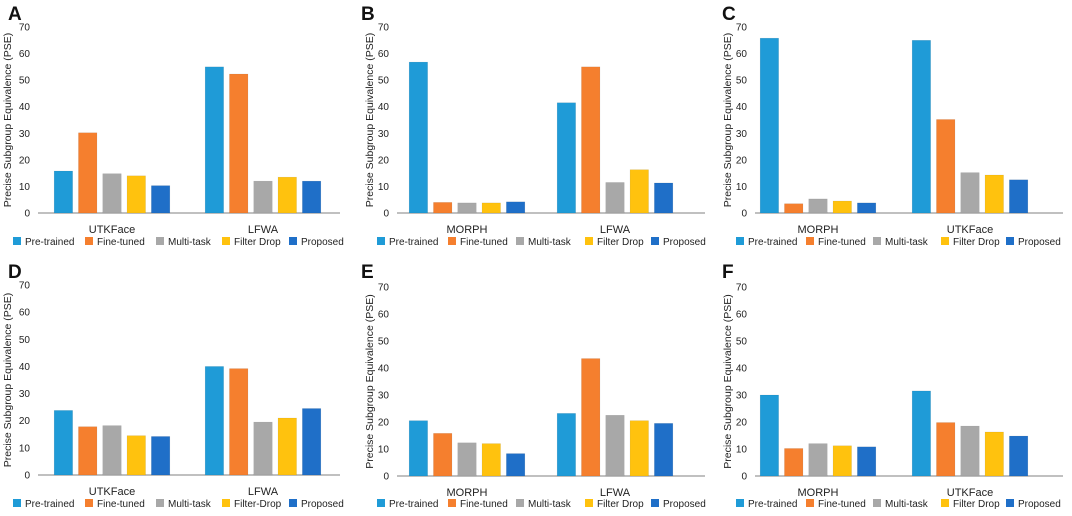 The height and width of the screenshot is (516, 1072). I want to click on bar-multi-task-utkface, so click(970, 193).